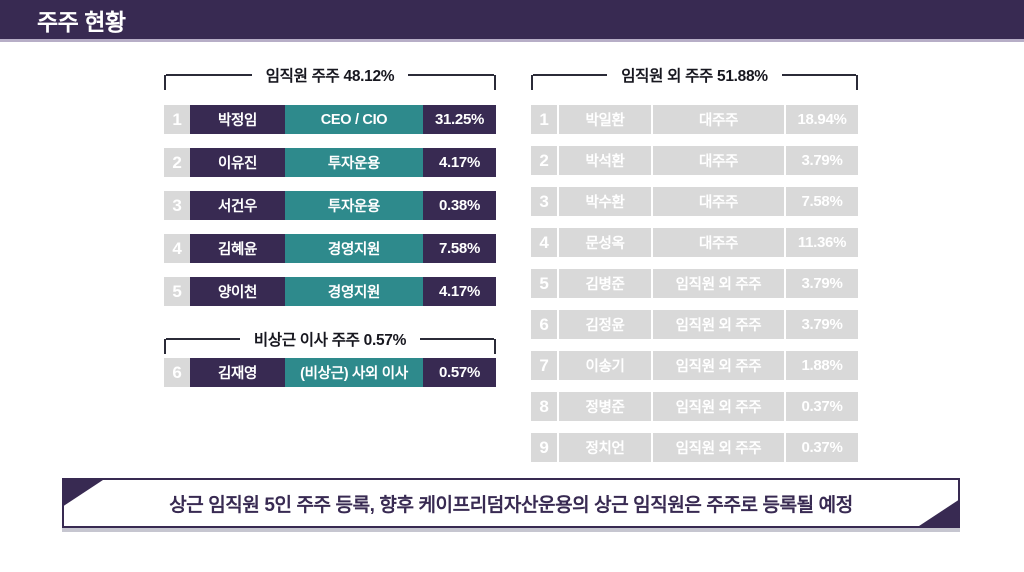  I want to click on shareholder-row: 1 박일환 대주주 18.94%, so click(694, 119).